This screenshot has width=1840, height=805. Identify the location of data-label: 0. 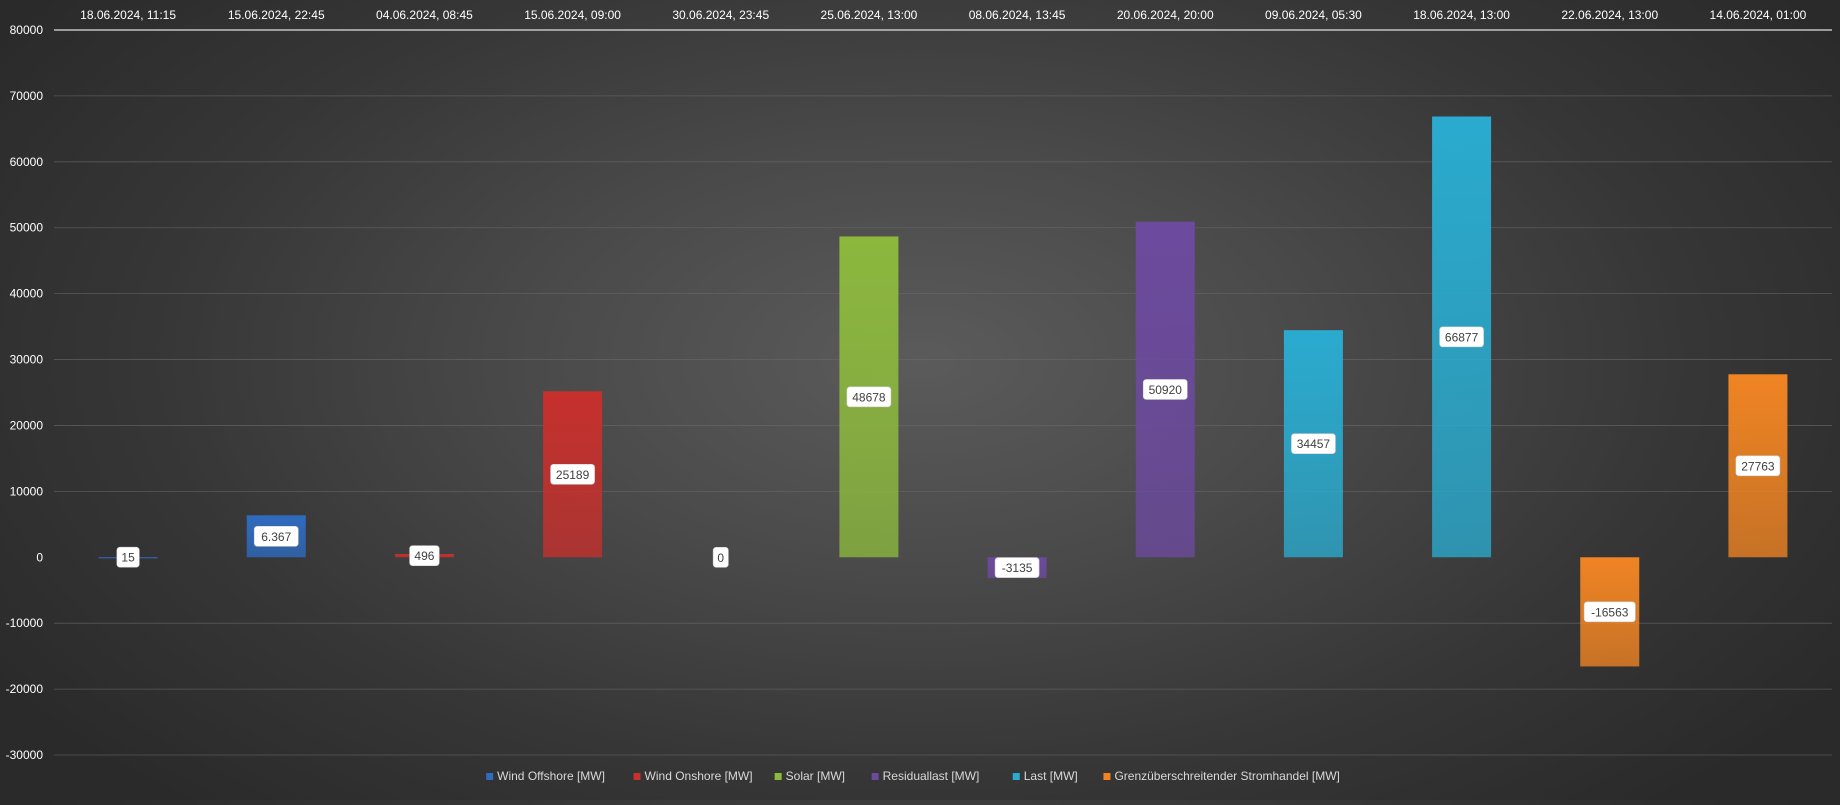
(720, 557).